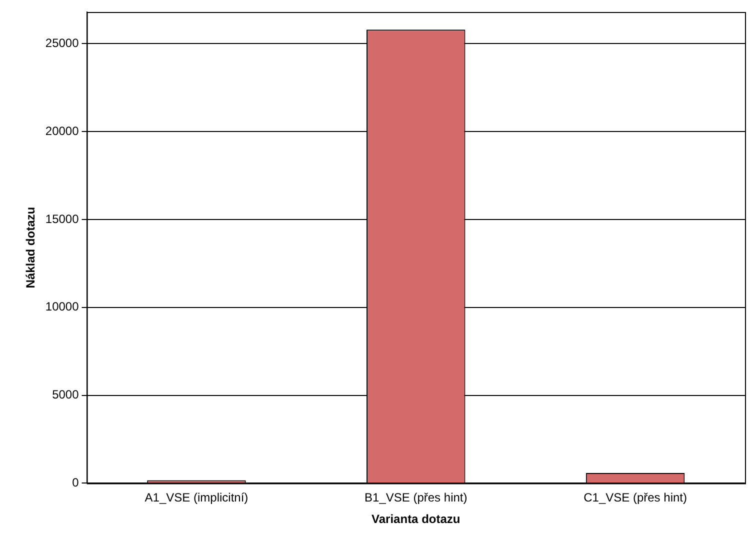  Describe the element at coordinates (416, 519) in the screenshot. I see `x-axis-title: Varianta dotazu` at that location.